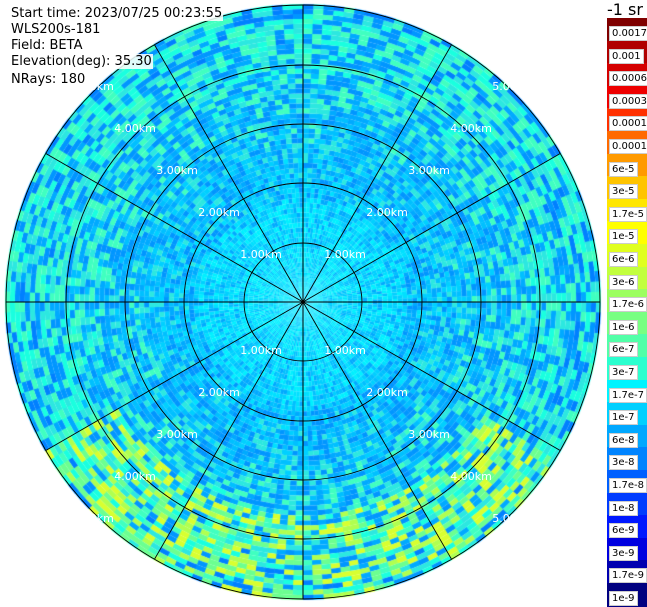 Image resolution: width=647 pixels, height=607 pixels. I want to click on colorbar-tick-label: 0.0017, so click(628, 33).